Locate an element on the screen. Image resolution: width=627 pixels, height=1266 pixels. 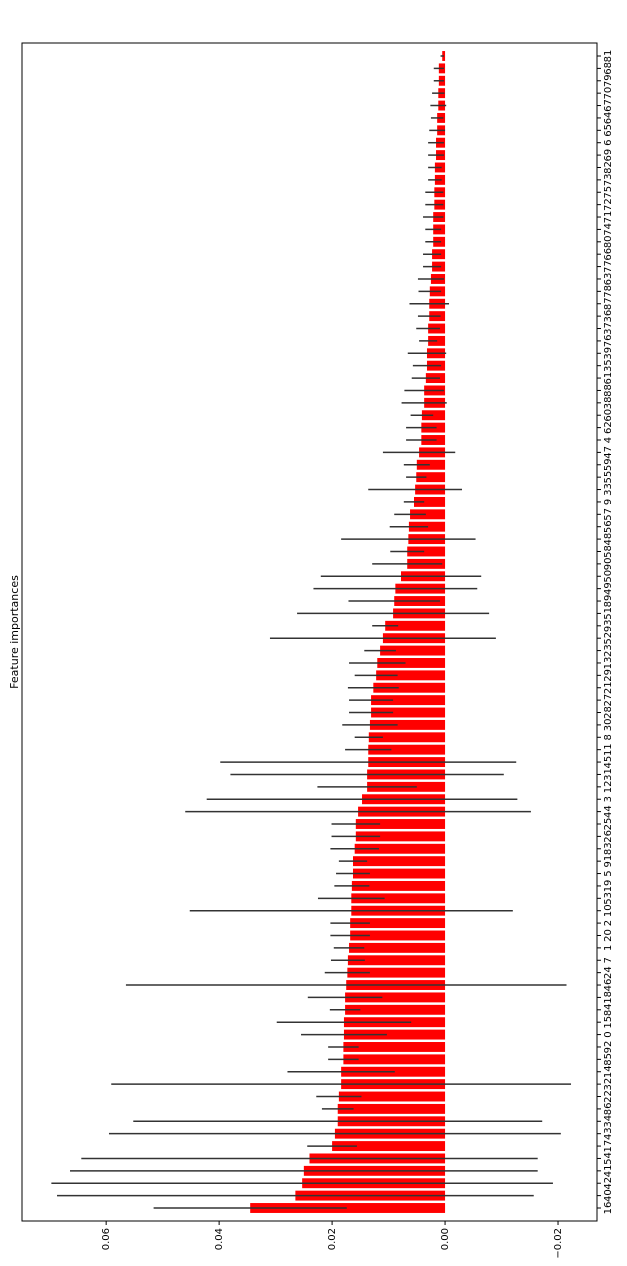
y-tick-label: 77 is located at coordinates (608, 266).